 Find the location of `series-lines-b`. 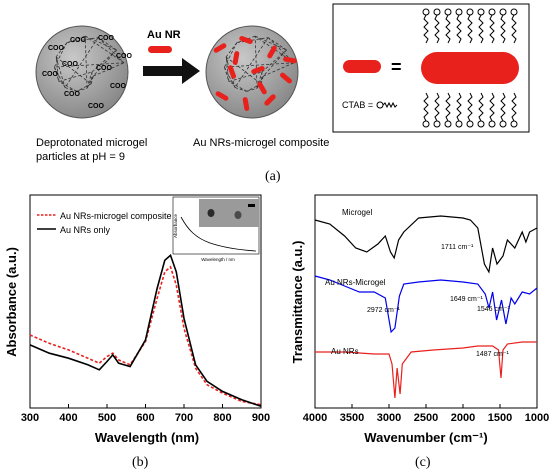

series-lines-b is located at coordinates (145, 330).